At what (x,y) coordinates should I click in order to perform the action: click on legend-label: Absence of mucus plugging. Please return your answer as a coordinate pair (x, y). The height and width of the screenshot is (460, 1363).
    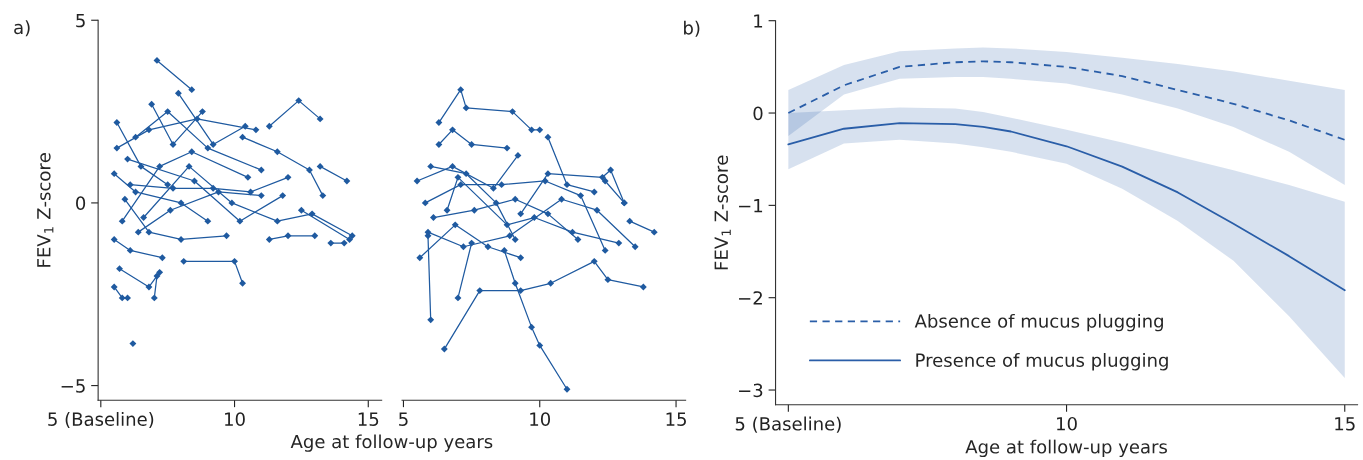
    Looking at the image, I should click on (1038, 322).